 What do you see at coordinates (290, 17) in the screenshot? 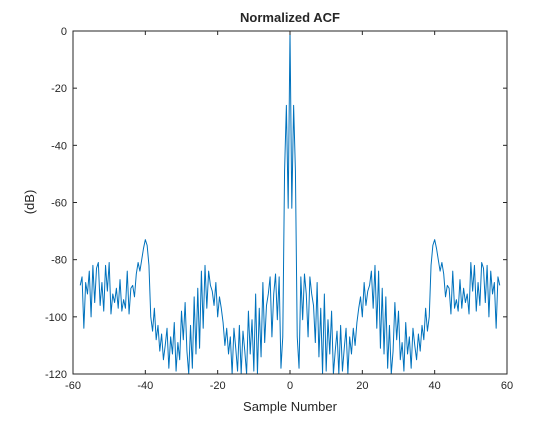
I see `chart-title: Normalized ACF` at bounding box center [290, 17].